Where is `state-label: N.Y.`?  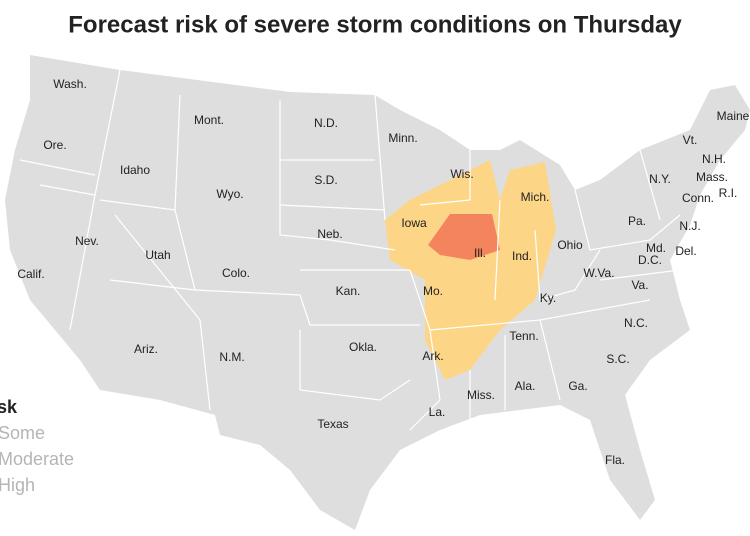 state-label: N.Y. is located at coordinates (660, 179).